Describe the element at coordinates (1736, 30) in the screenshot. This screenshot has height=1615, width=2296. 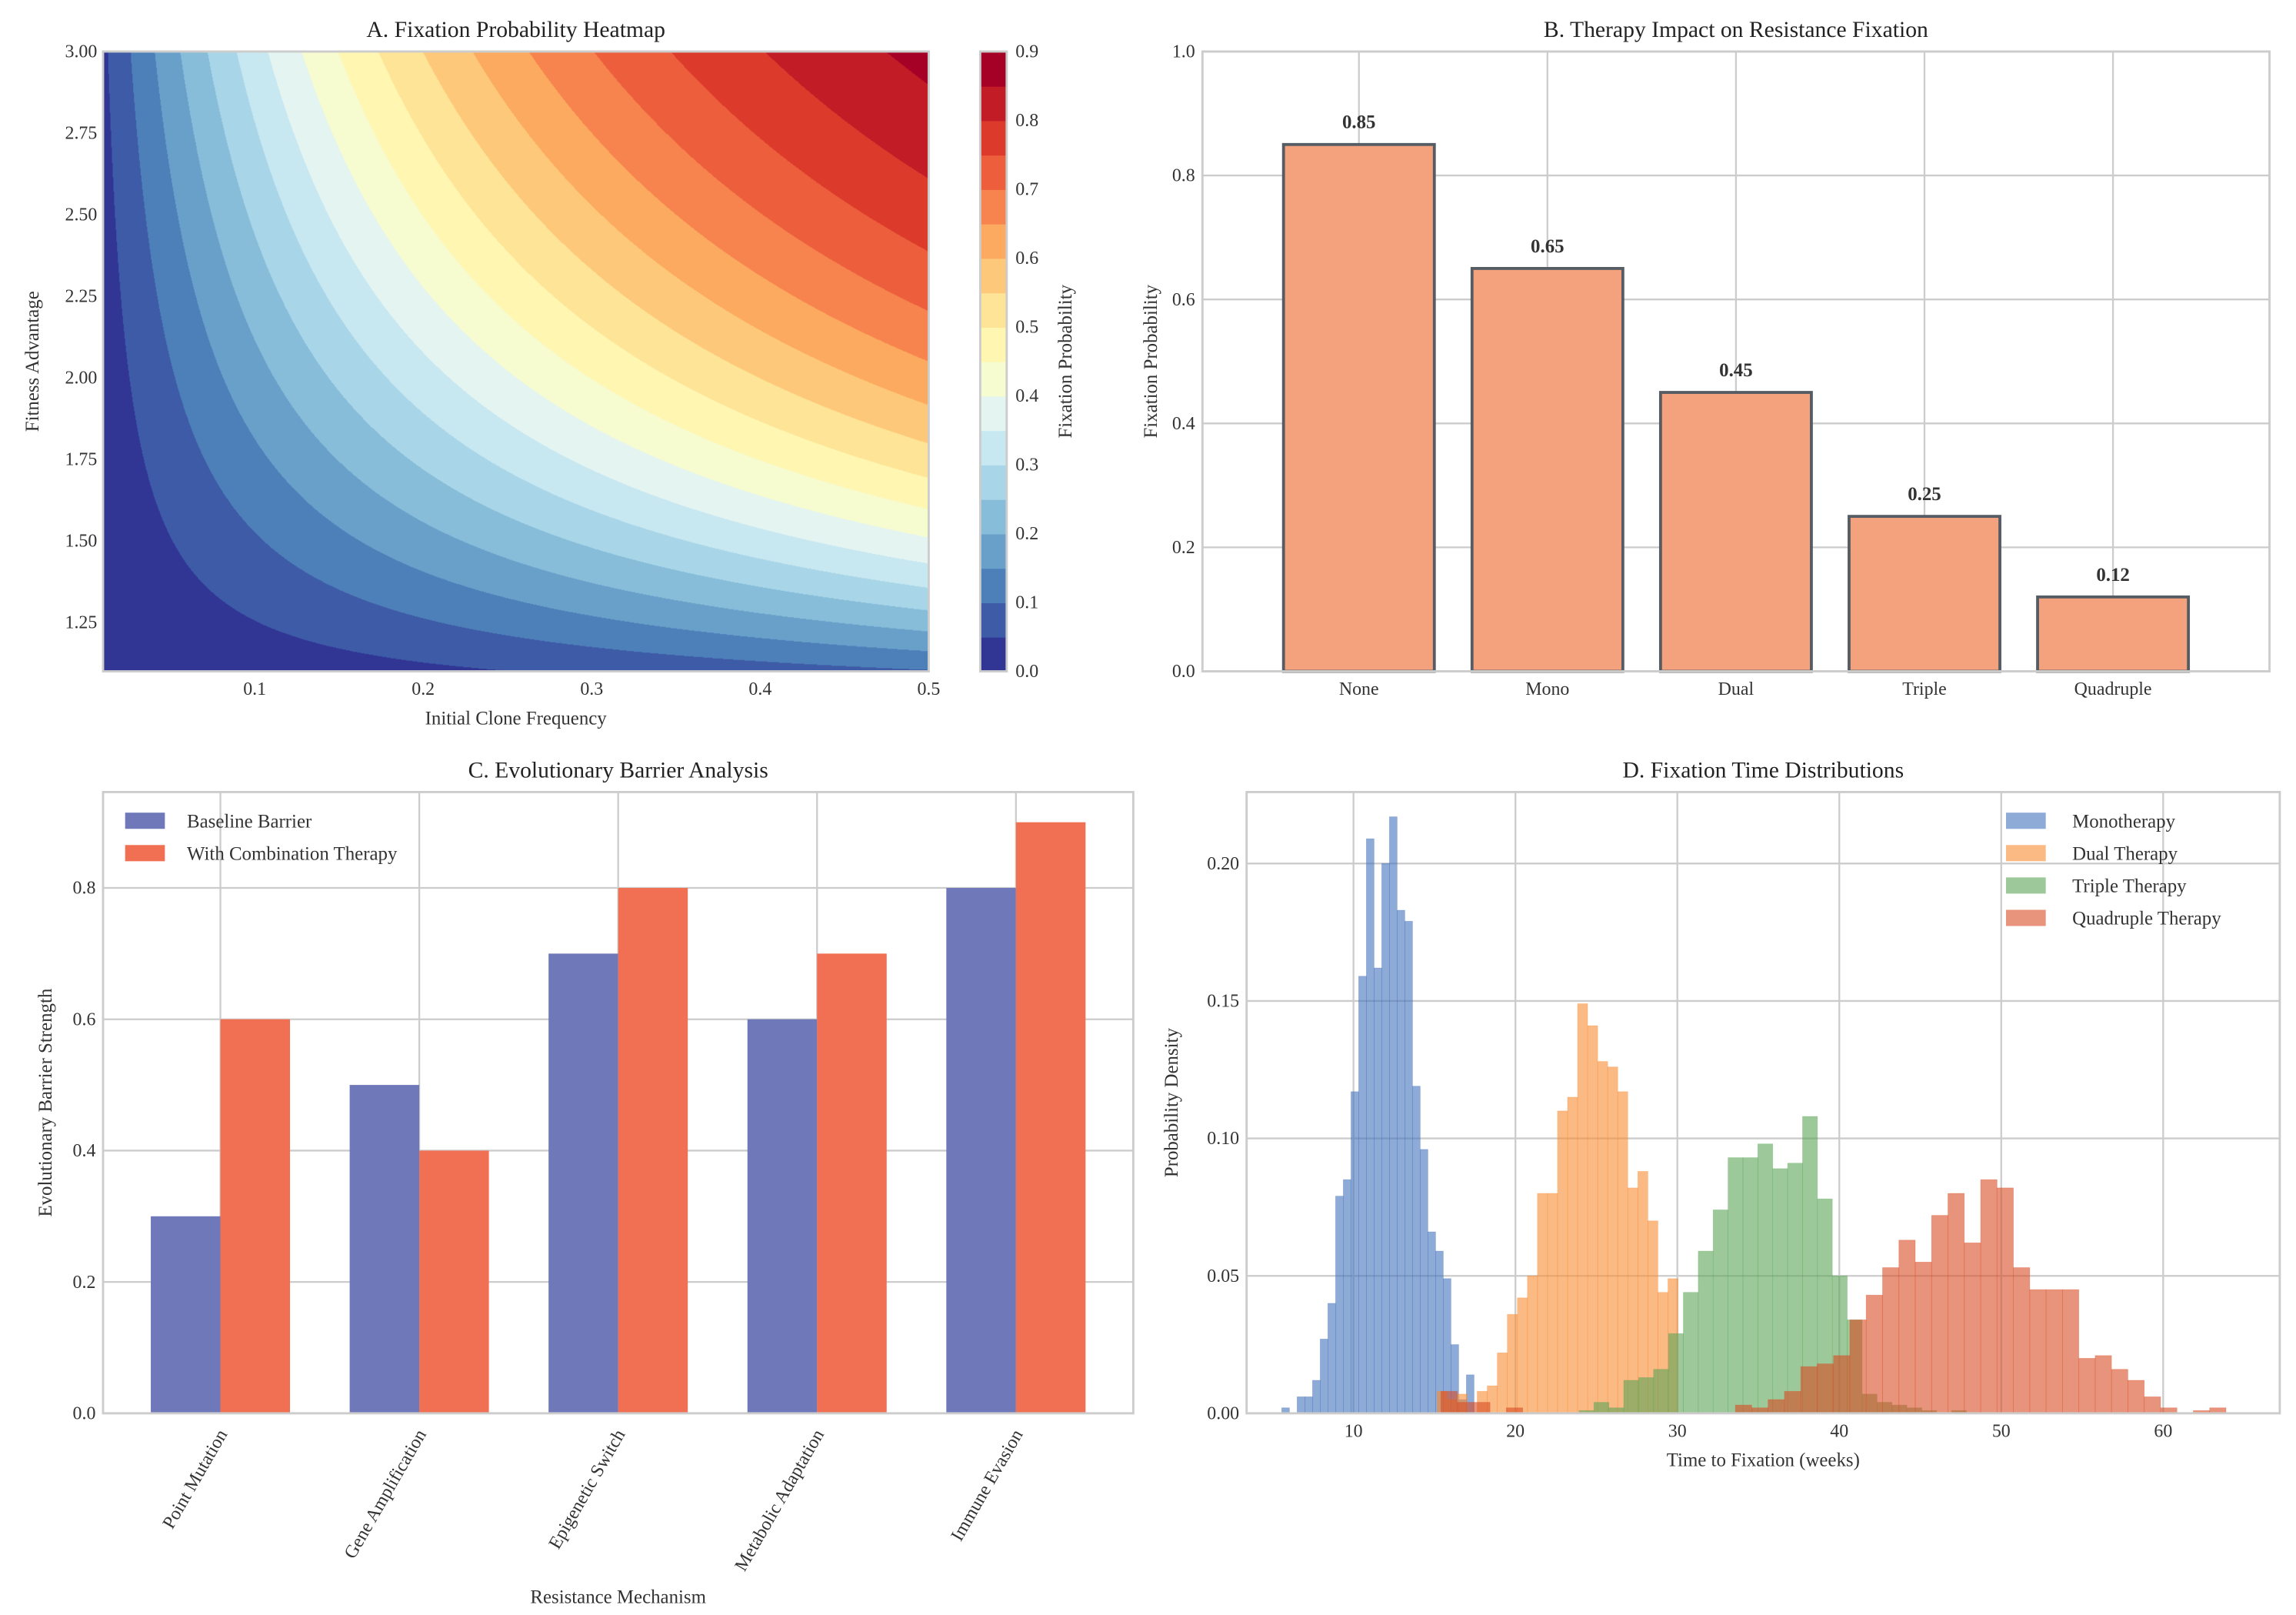
I see `therapy-impact-title: B. Therapy Impact on Resistance Fixation` at that location.